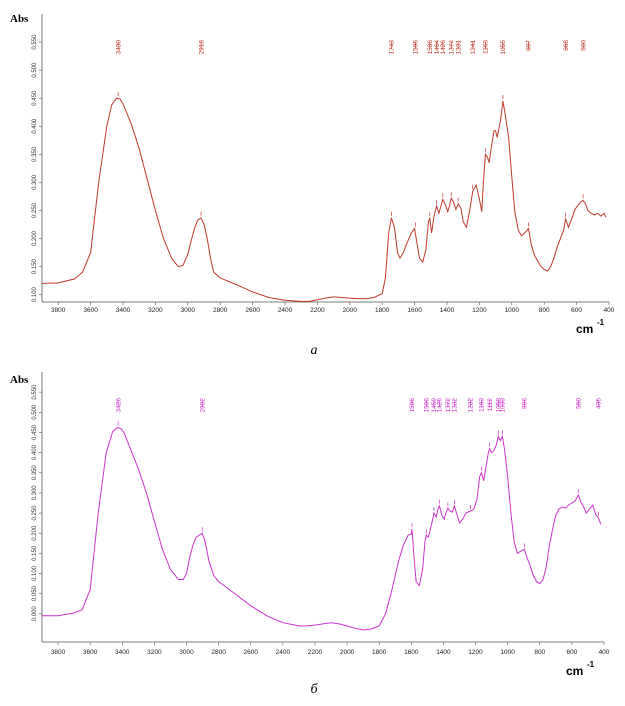 Image resolution: width=625 pixels, height=706 pixels. I want to click on x-tick-label: 2800, so click(218, 652).